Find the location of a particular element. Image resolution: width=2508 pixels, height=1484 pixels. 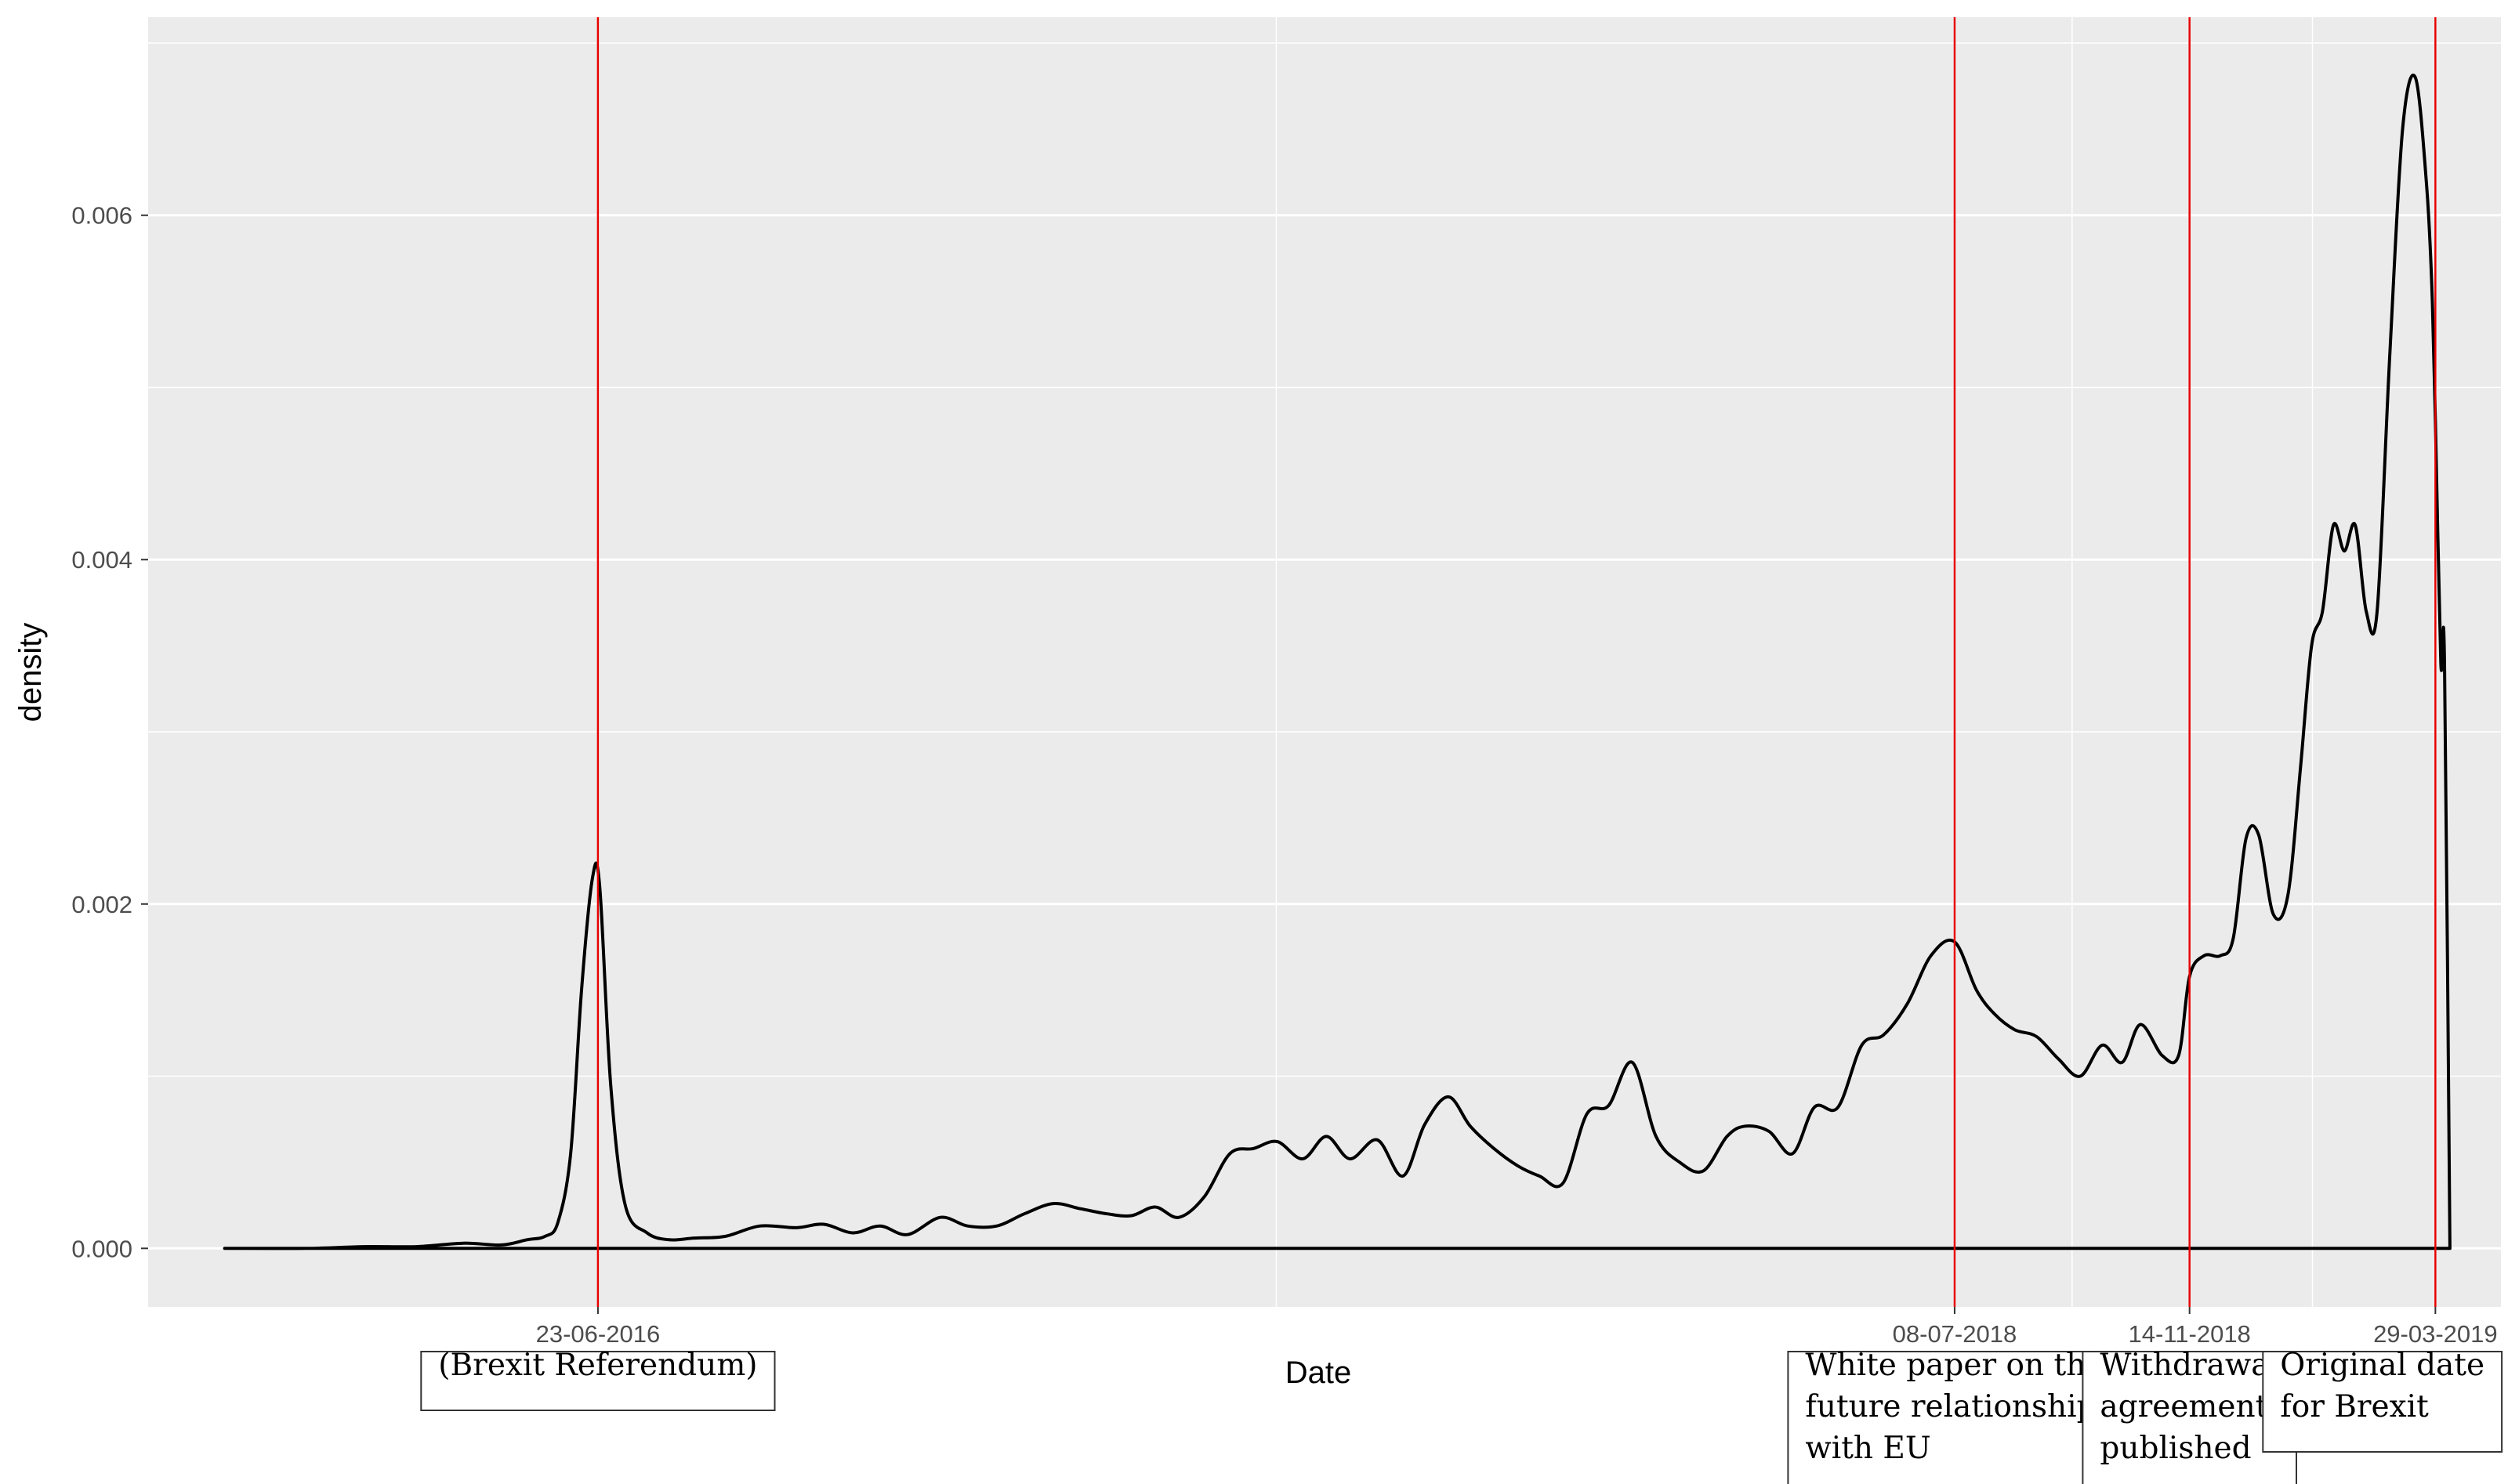

y-axis-title: density is located at coordinates (30, 672).